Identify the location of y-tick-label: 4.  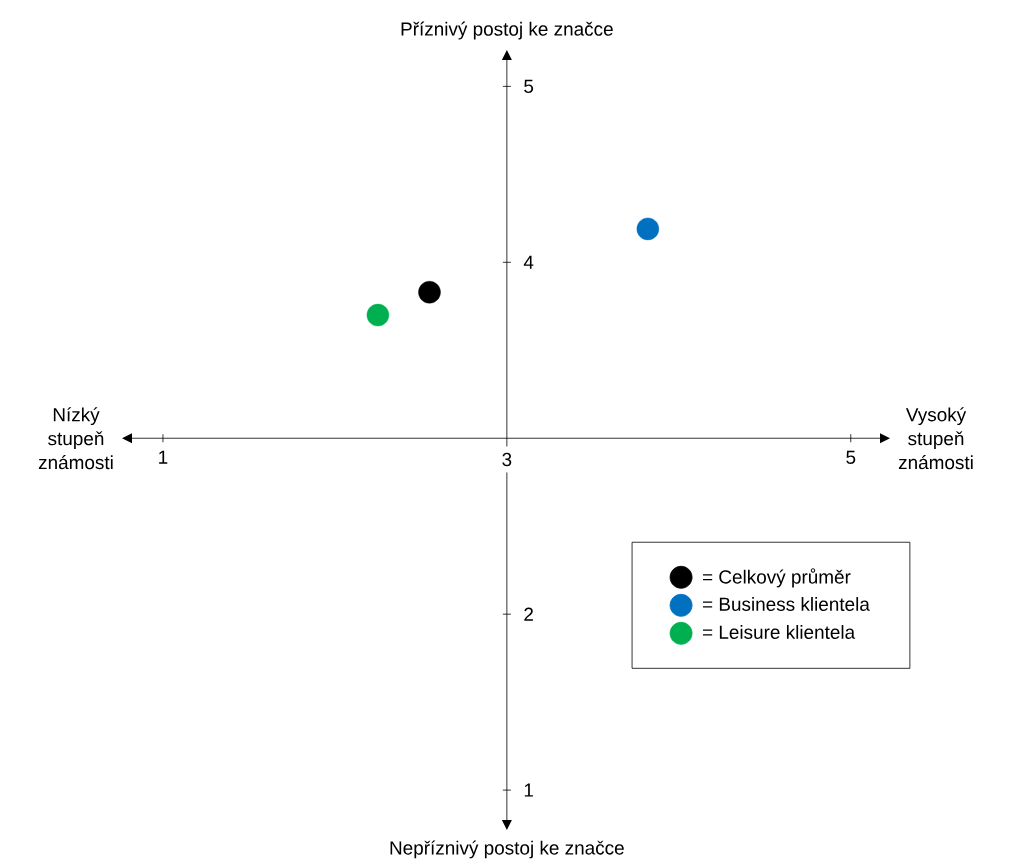
(528, 262).